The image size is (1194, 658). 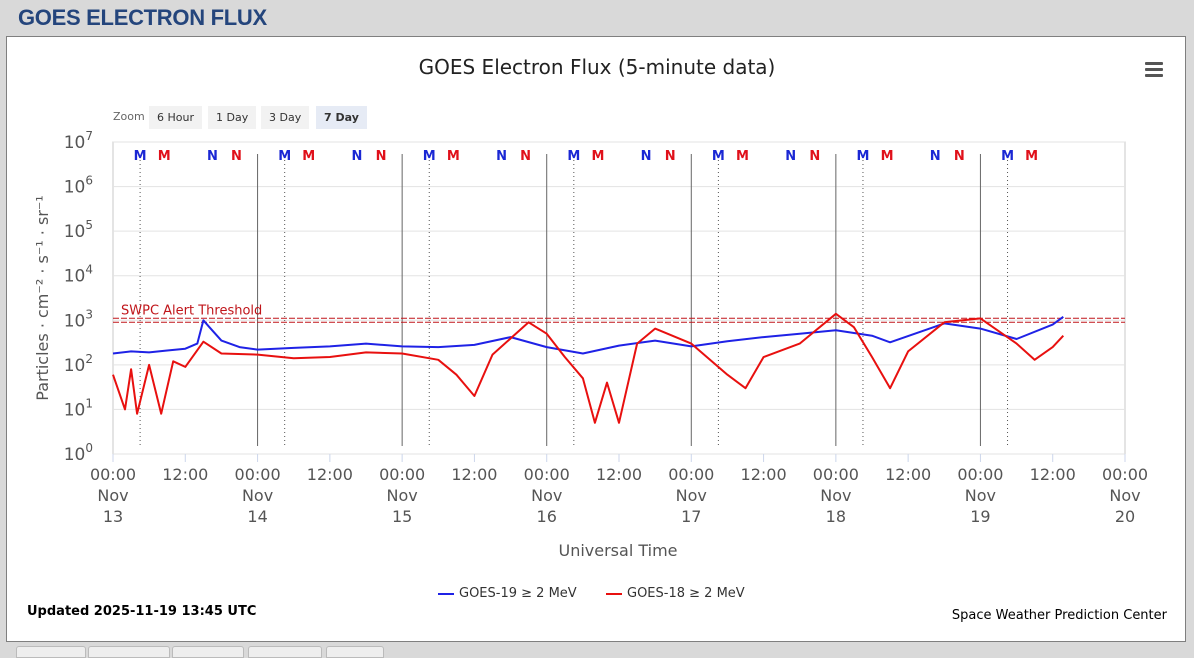 I want to click on zoom-3-day-button: 3 Day, so click(x=285, y=117).